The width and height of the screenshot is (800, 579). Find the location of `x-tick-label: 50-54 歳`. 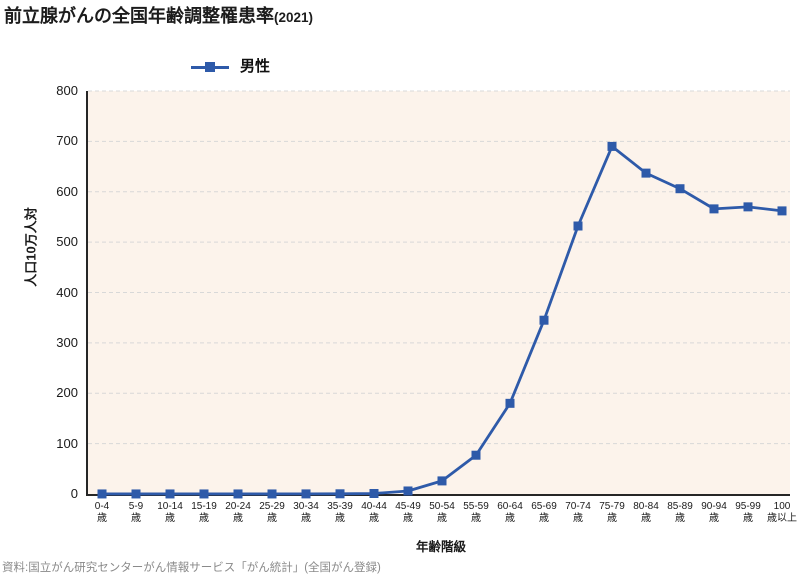

x-tick-label: 50-54 歳 is located at coordinates (442, 512).